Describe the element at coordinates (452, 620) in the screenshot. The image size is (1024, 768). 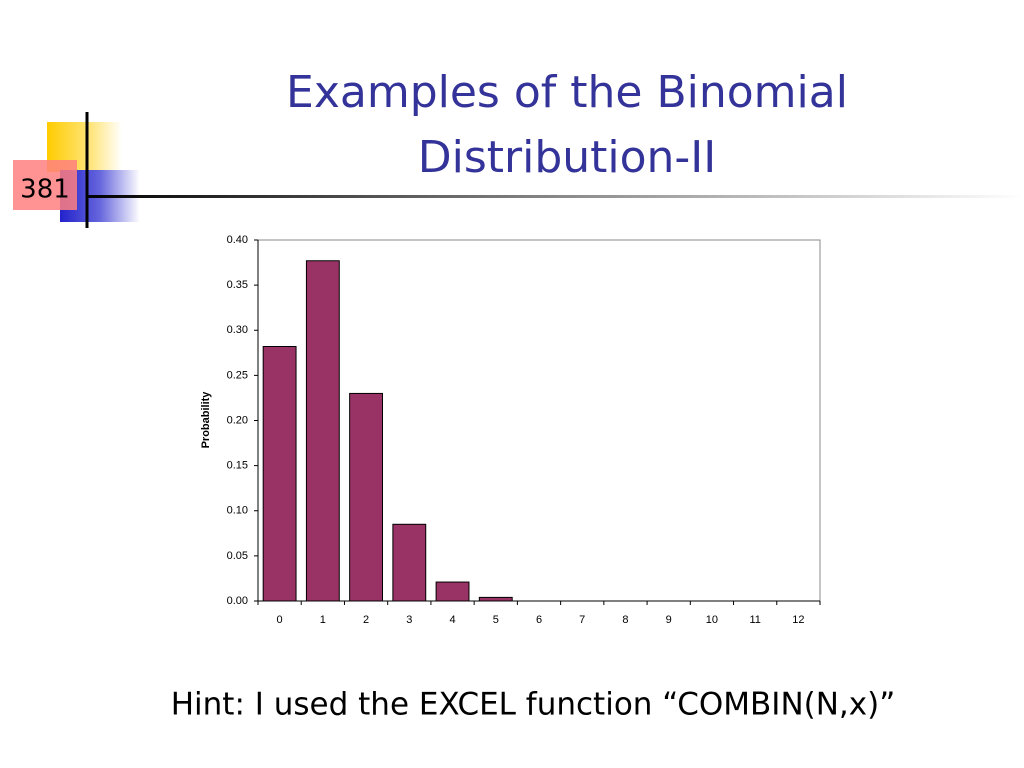
I see `x-tick-label: 4` at that location.